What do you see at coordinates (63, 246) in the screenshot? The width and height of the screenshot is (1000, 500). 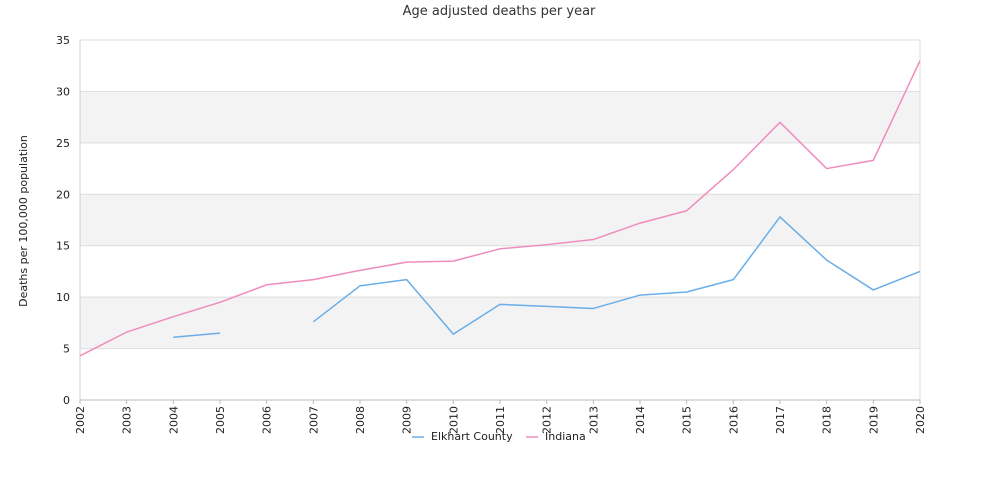 I see `y-tick-label: 15` at bounding box center [63, 246].